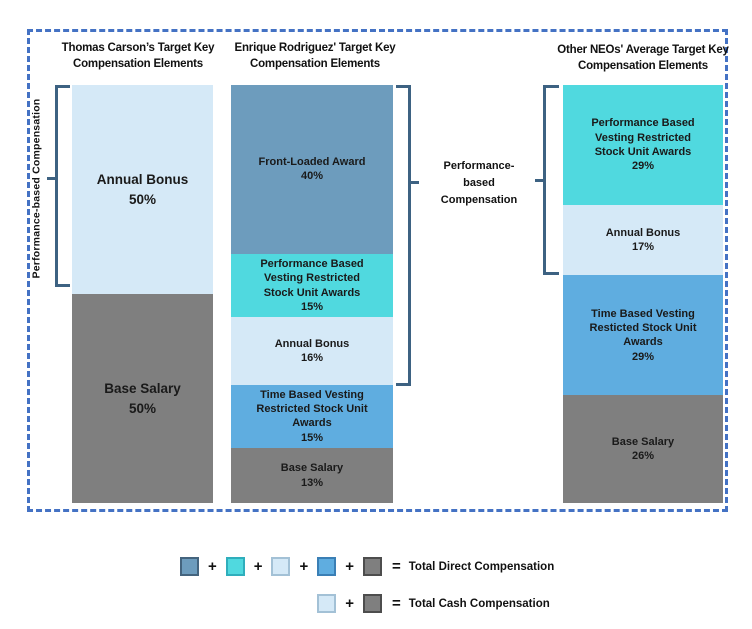 The height and width of the screenshot is (629, 752). What do you see at coordinates (189, 566) in the screenshot?
I see `legend-swatch-front_loaded_award` at bounding box center [189, 566].